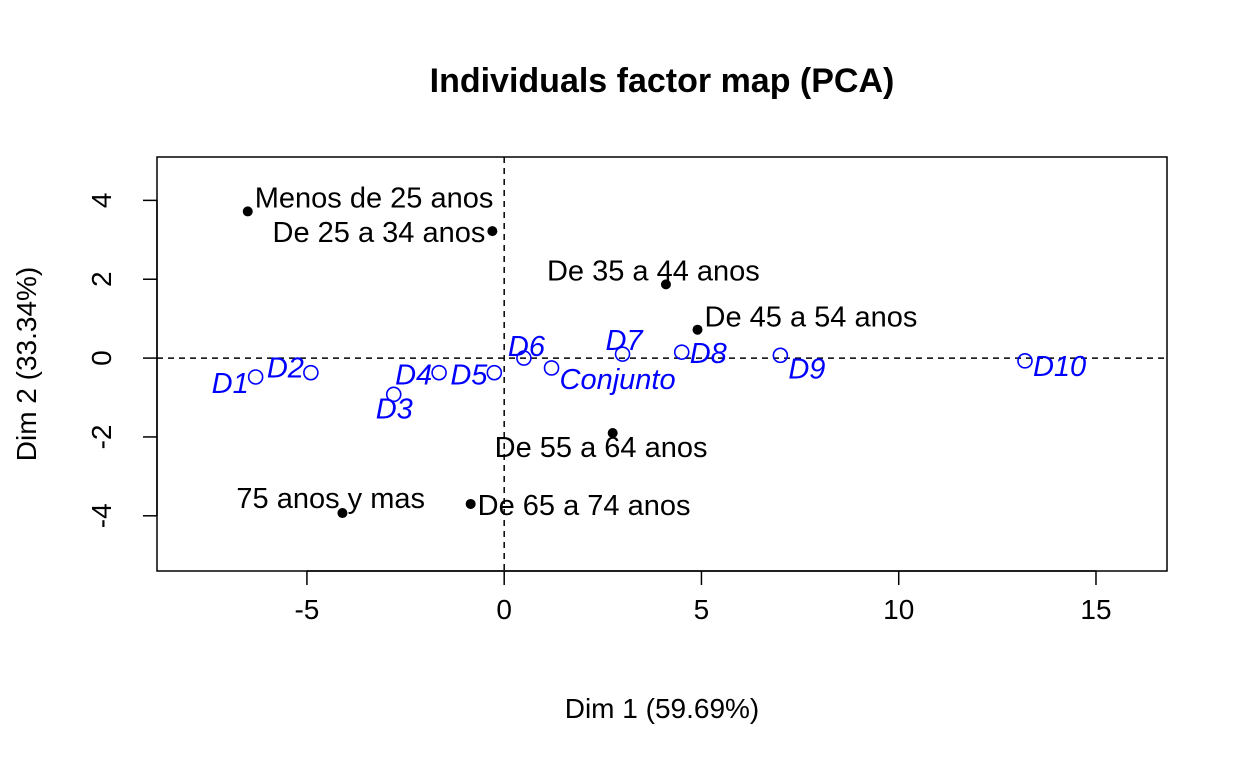 This screenshot has height=768, width=1248. What do you see at coordinates (26, 364) in the screenshot?
I see `y-axis-label: Dim 2 (33.34%)` at bounding box center [26, 364].